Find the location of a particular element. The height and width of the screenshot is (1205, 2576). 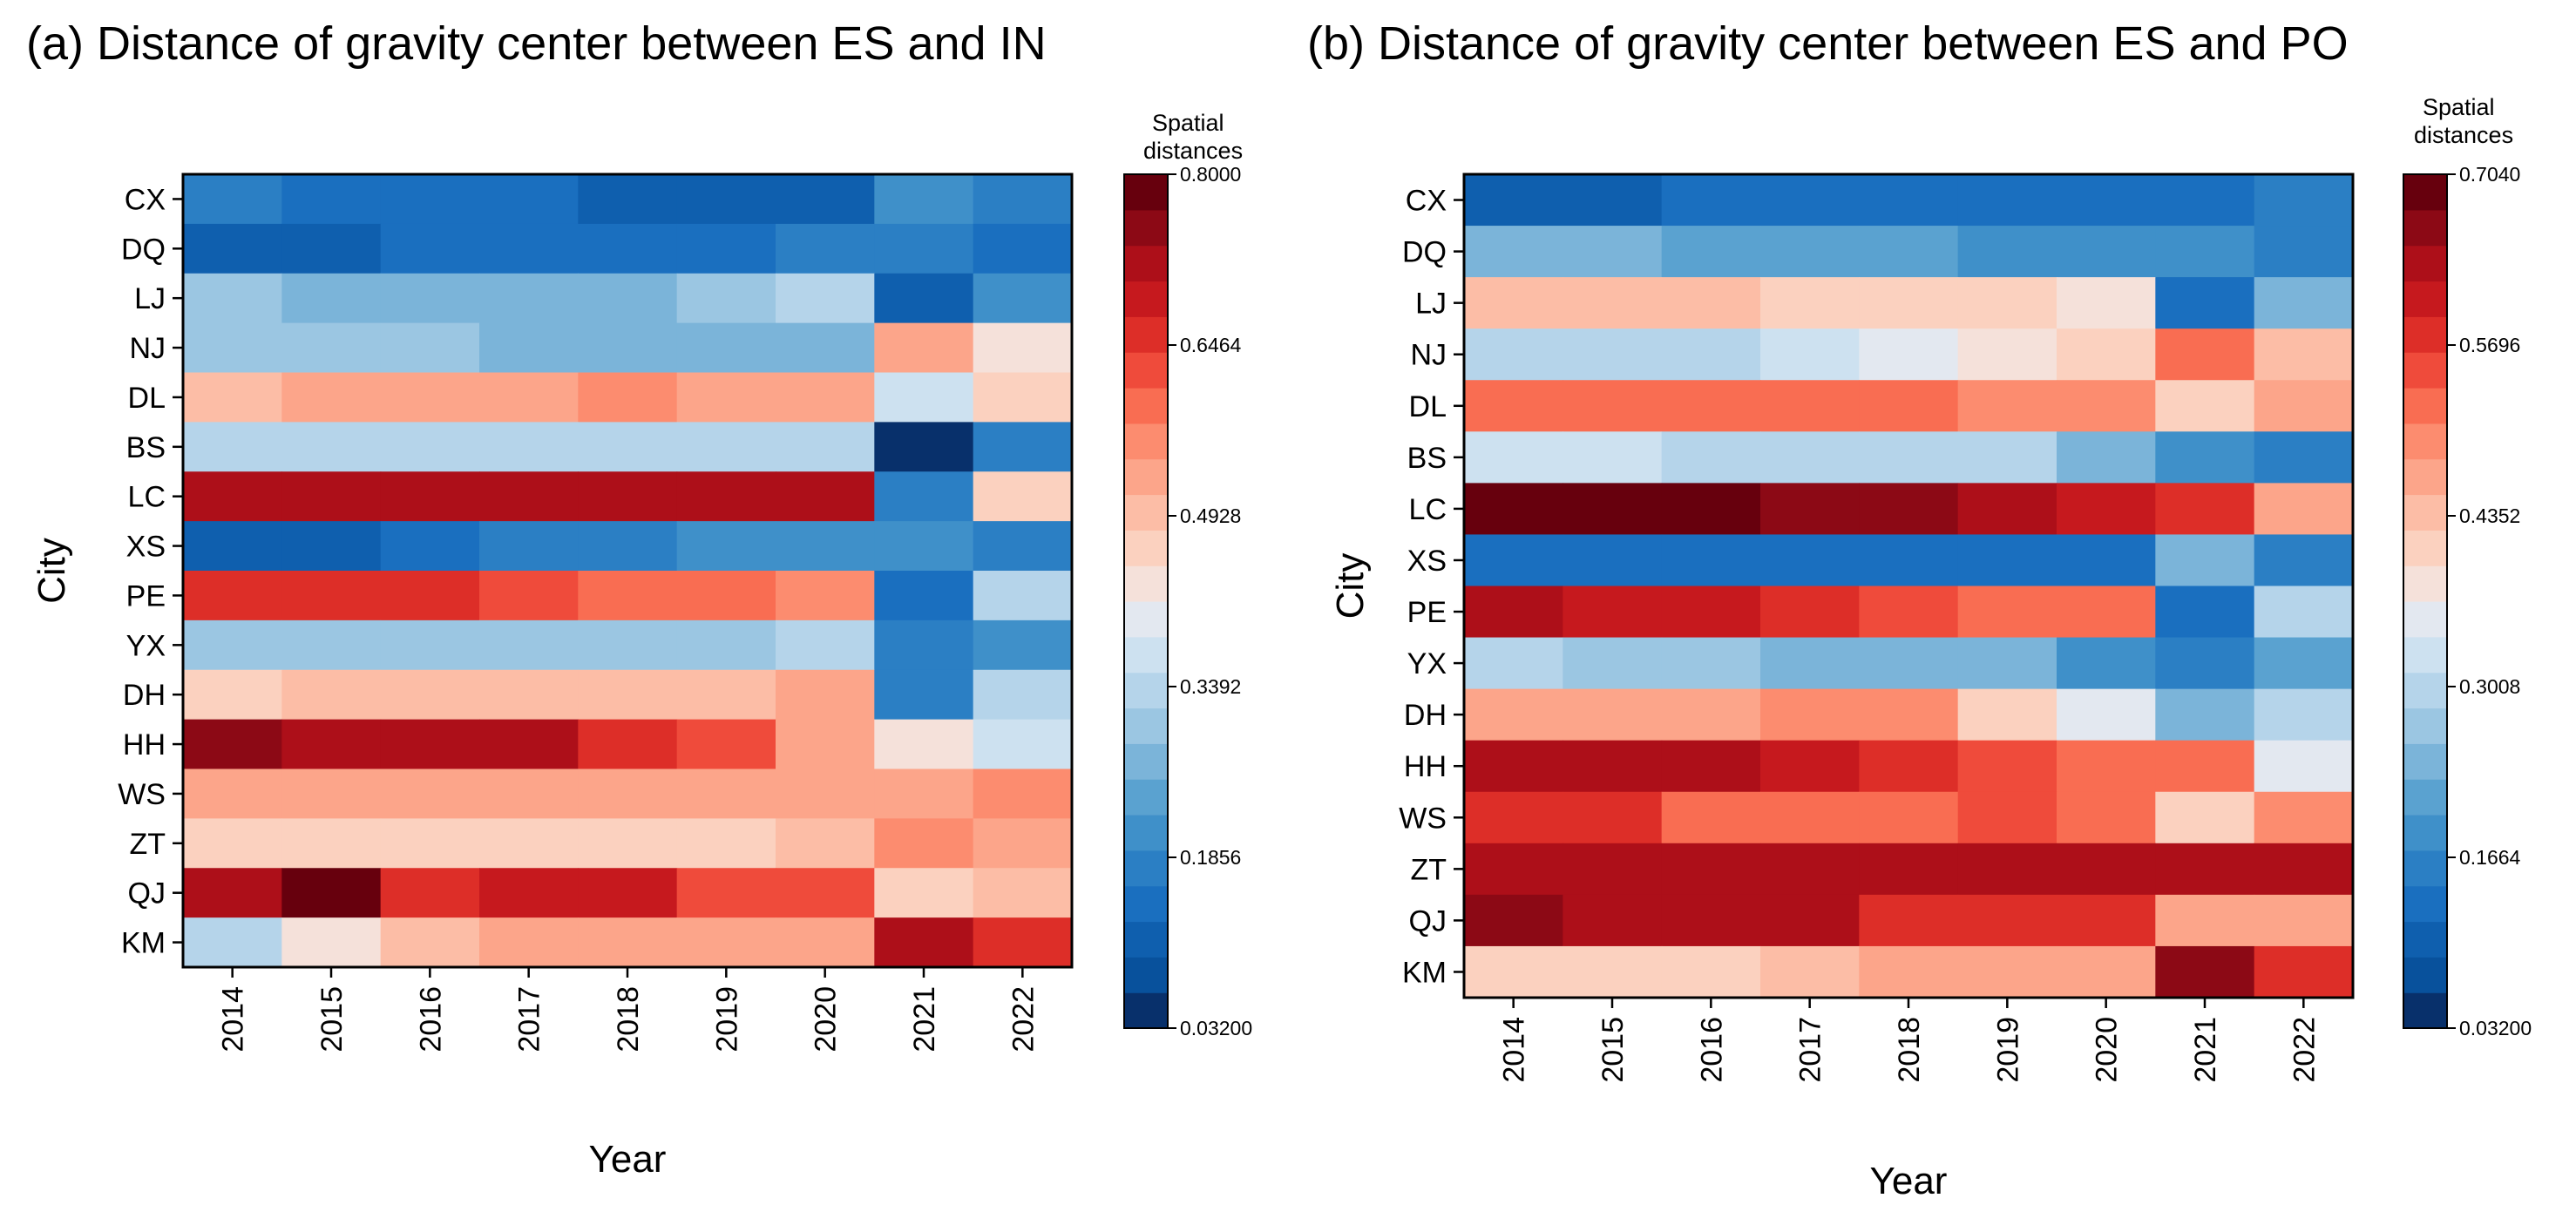

colorbar-title: distances is located at coordinates (2464, 135).